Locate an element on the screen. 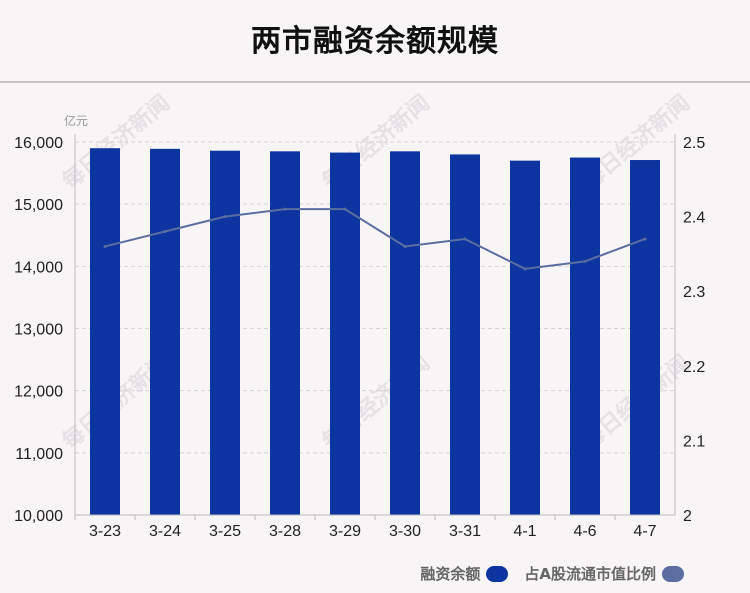 The height and width of the screenshot is (593, 750). left-tick-label: 12,000 is located at coordinates (38, 392).